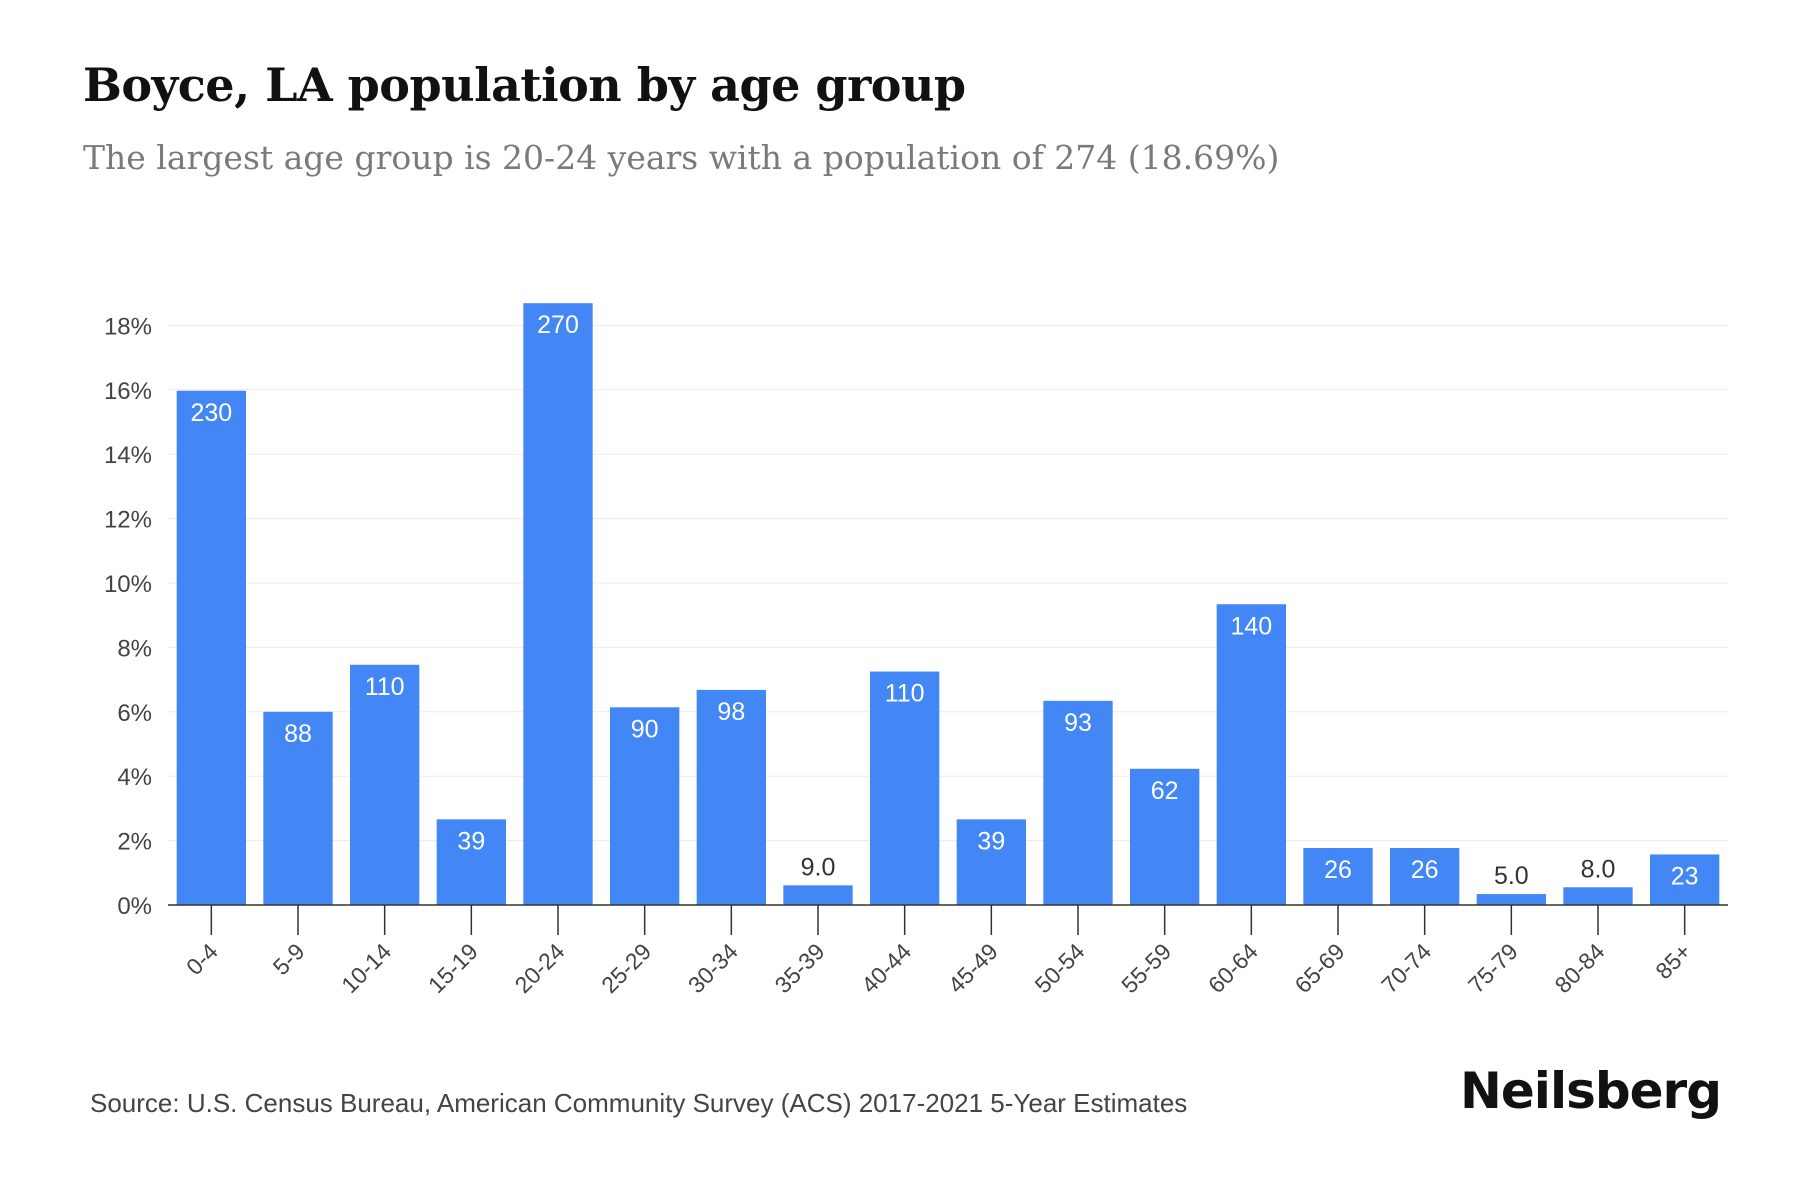 The width and height of the screenshot is (1800, 1200). I want to click on bar-value-label: 5.0, so click(1511, 876).